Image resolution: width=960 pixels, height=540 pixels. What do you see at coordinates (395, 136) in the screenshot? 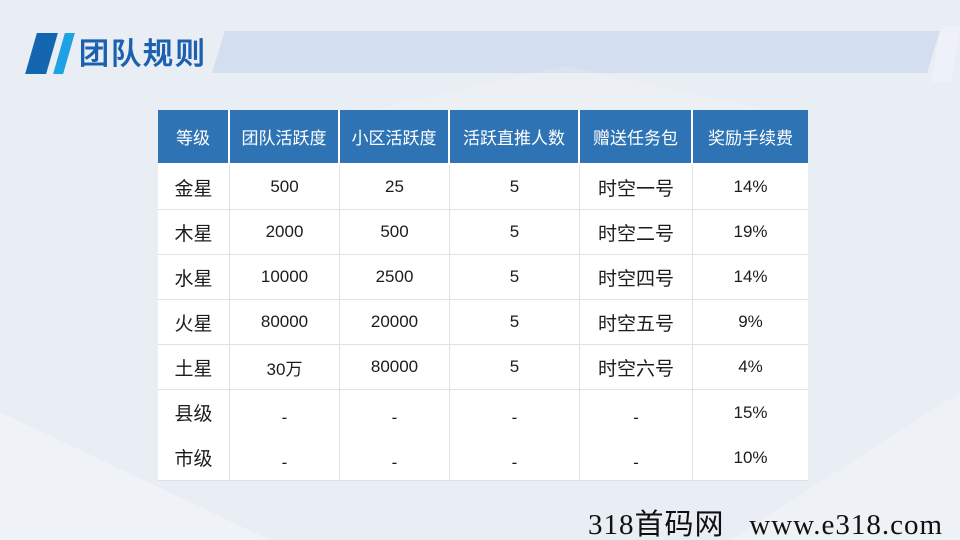
I see `column-header: 小区活跃度` at bounding box center [395, 136].